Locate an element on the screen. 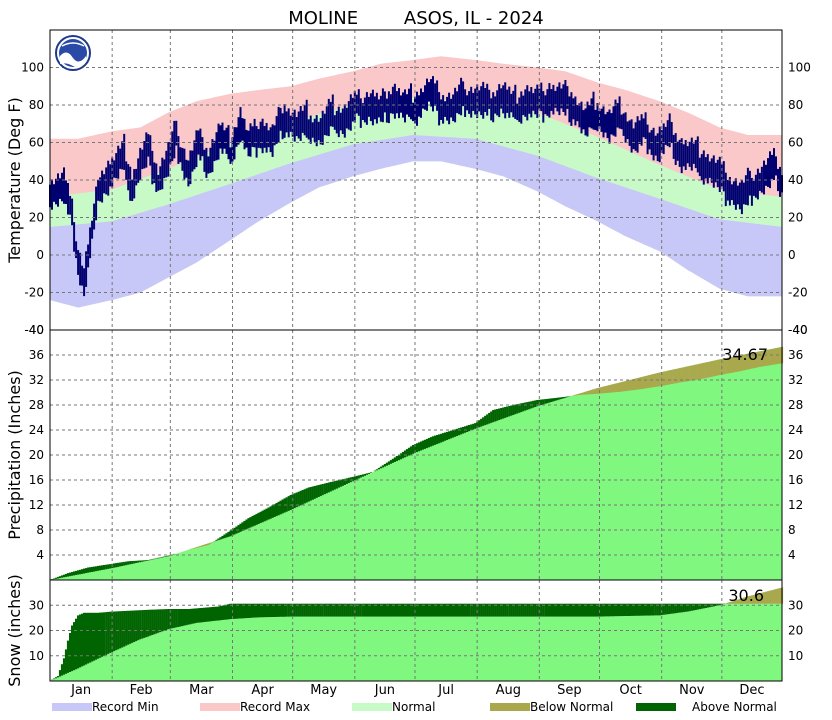 Image resolution: width=832 pixels, height=720 pixels. month-label: Dec is located at coordinates (751, 690).